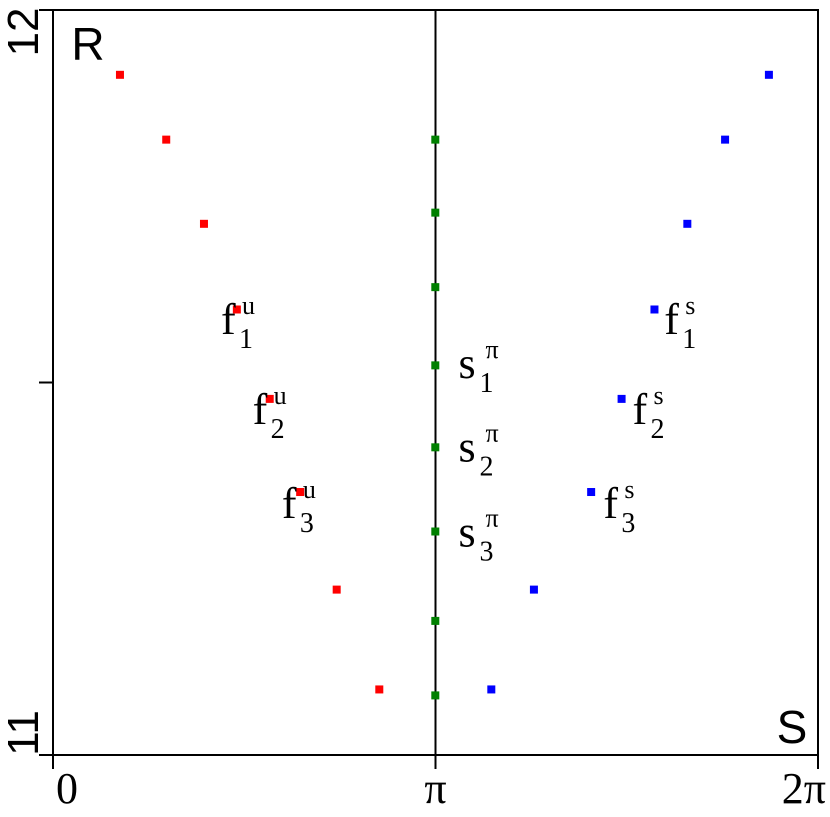 The image size is (830, 817). Describe the element at coordinates (67, 788) in the screenshot. I see `x-tick-label: 0` at that location.